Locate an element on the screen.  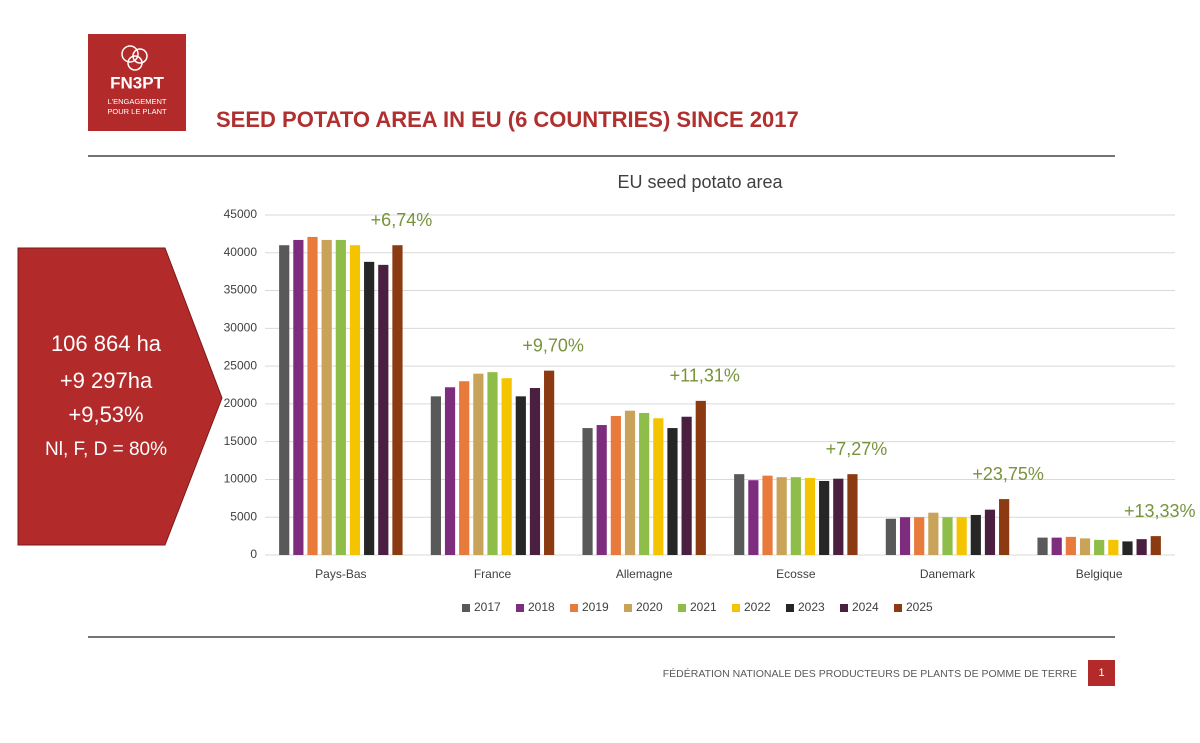
y-tick-label: 0 is located at coordinates (253, 554).